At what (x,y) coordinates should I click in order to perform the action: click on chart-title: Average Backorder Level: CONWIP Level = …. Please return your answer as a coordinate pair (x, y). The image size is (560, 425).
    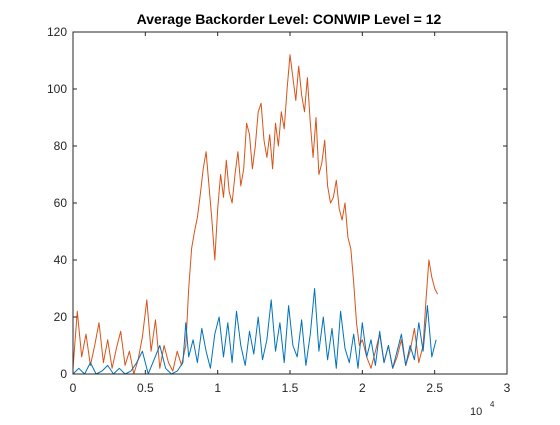
    Looking at the image, I should click on (289, 19).